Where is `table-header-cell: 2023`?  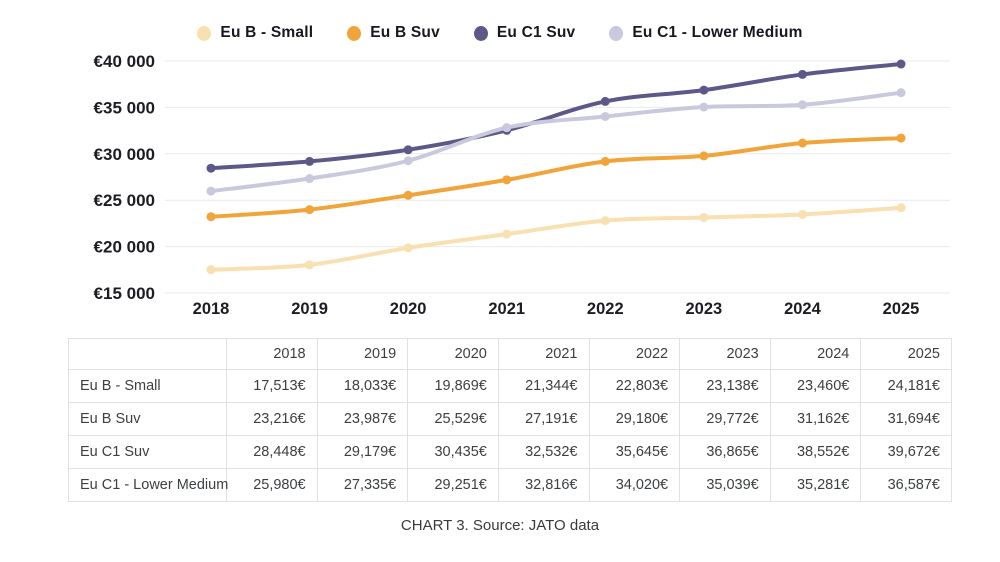
table-header-cell: 2023 is located at coordinates (725, 354).